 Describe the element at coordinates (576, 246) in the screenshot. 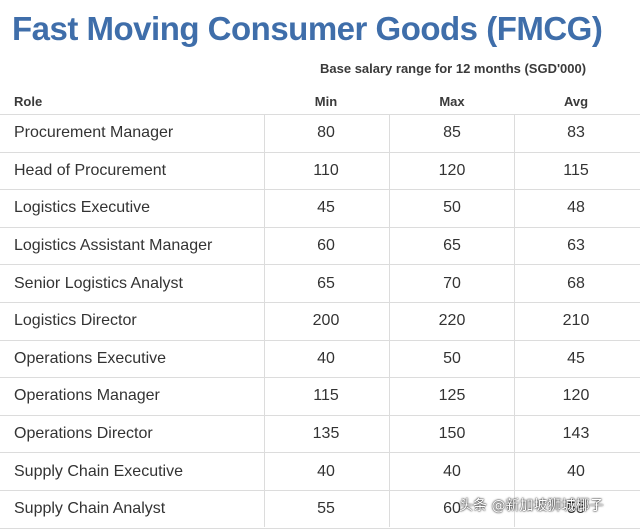

I see `avg-cell: 63` at that location.